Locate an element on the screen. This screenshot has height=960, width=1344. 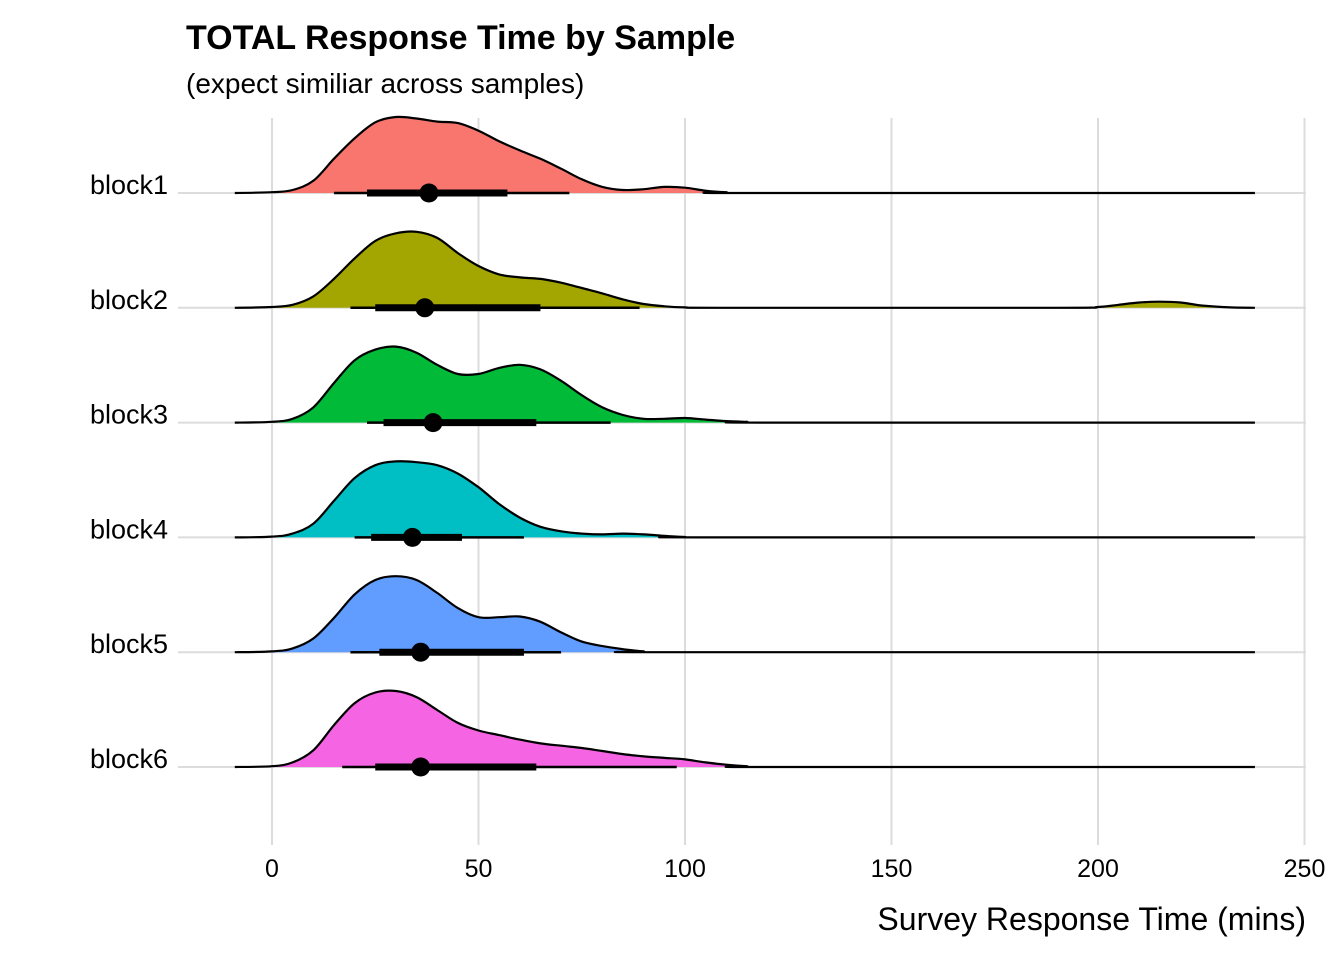
x-tick-label: 250 is located at coordinates (1305, 869).